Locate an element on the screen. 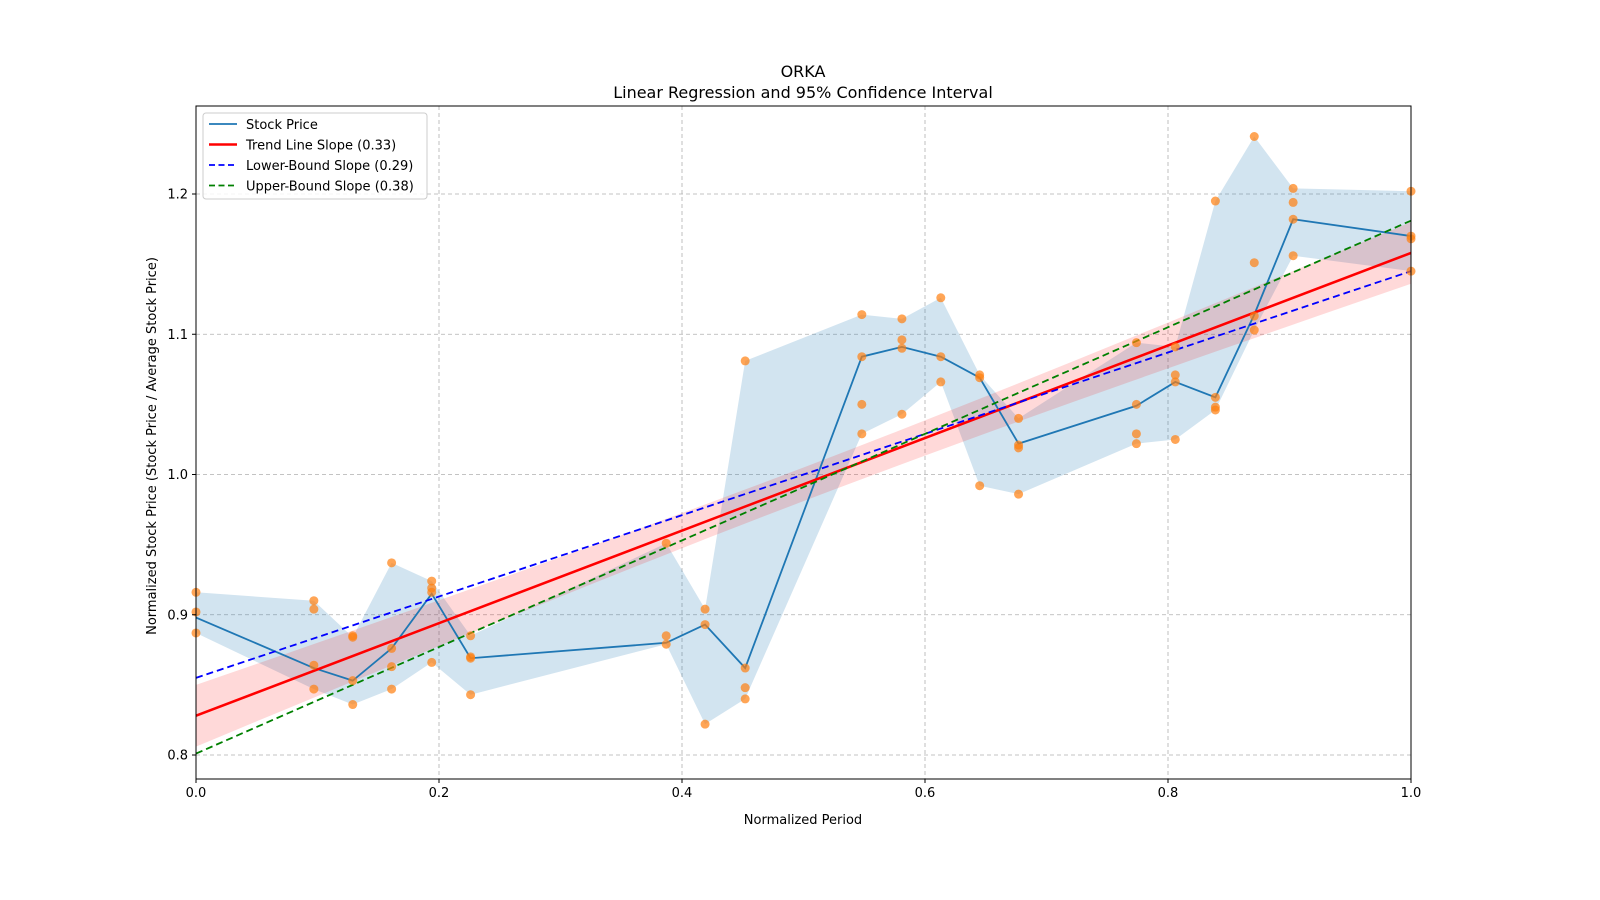 The width and height of the screenshot is (1600, 900). y-tick-label: 1.2 is located at coordinates (177, 195).